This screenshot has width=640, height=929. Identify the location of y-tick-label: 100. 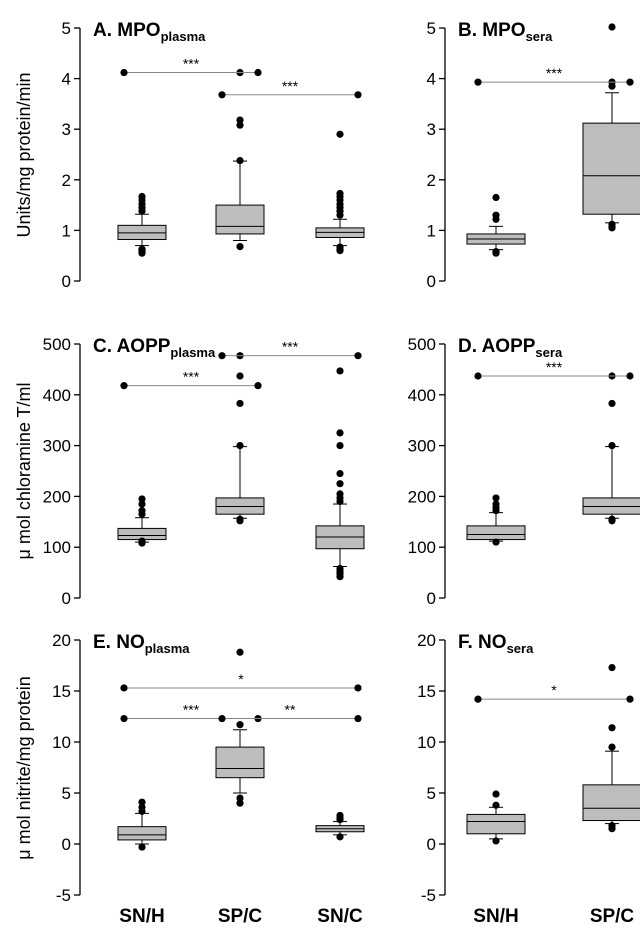
(57, 547).